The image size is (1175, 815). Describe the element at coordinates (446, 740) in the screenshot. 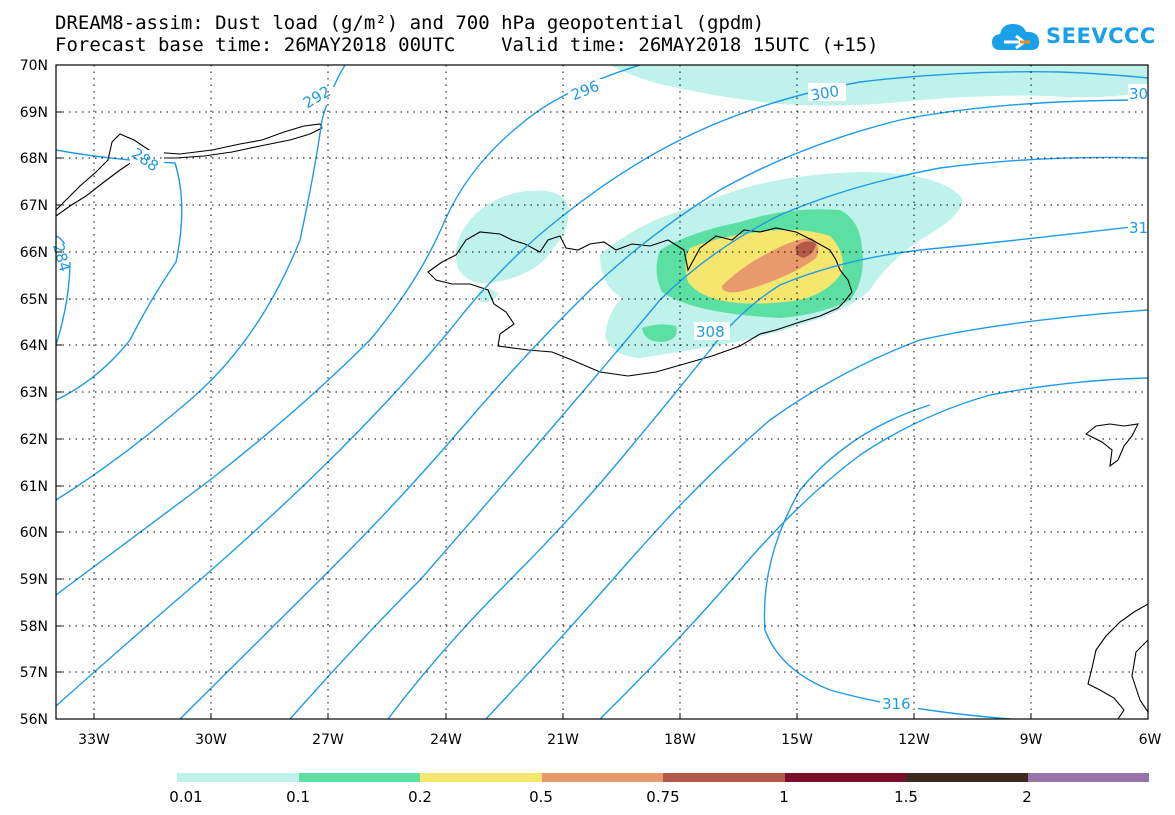

I see `lon-label: 24W` at that location.